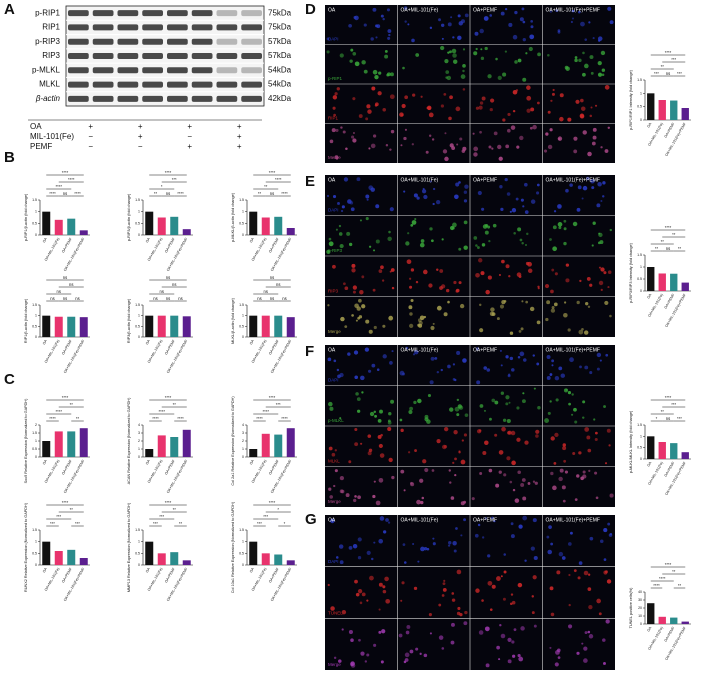  What do you see at coordinates (161, 516) in the screenshot?
I see `significance-label: ***` at bounding box center [161, 516].